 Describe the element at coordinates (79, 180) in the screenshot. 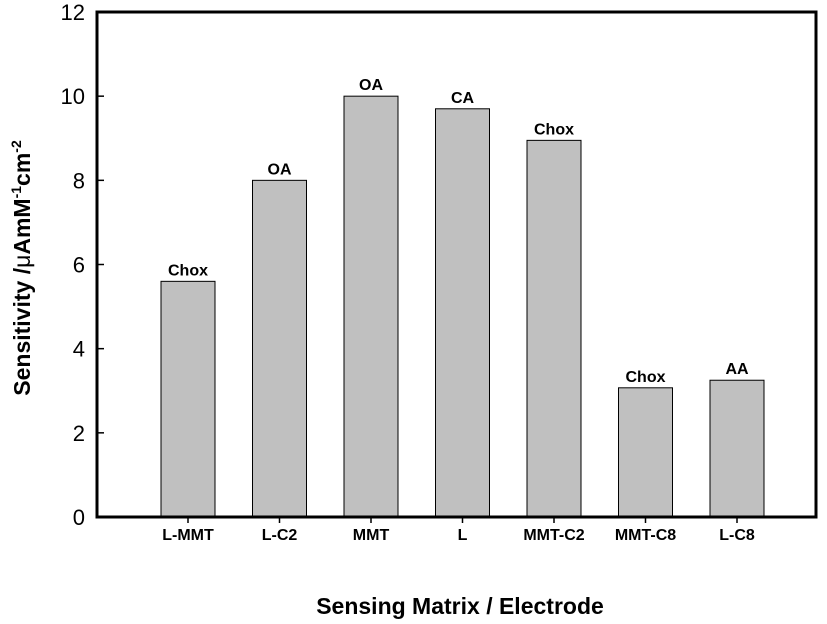

I see `y-tick-label: 8` at that location.